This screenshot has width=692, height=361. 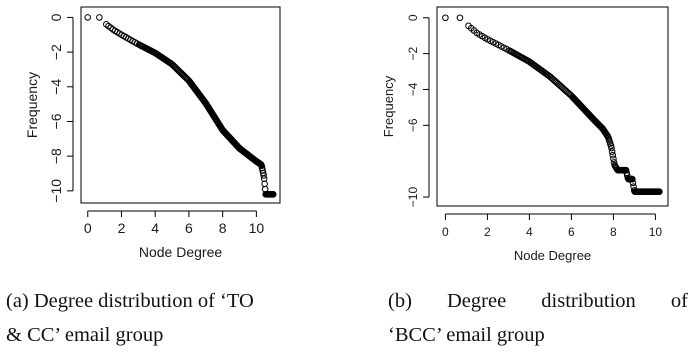 I want to click on caption-b-line-2: ‘BCC’ email group, so click(x=466, y=335).